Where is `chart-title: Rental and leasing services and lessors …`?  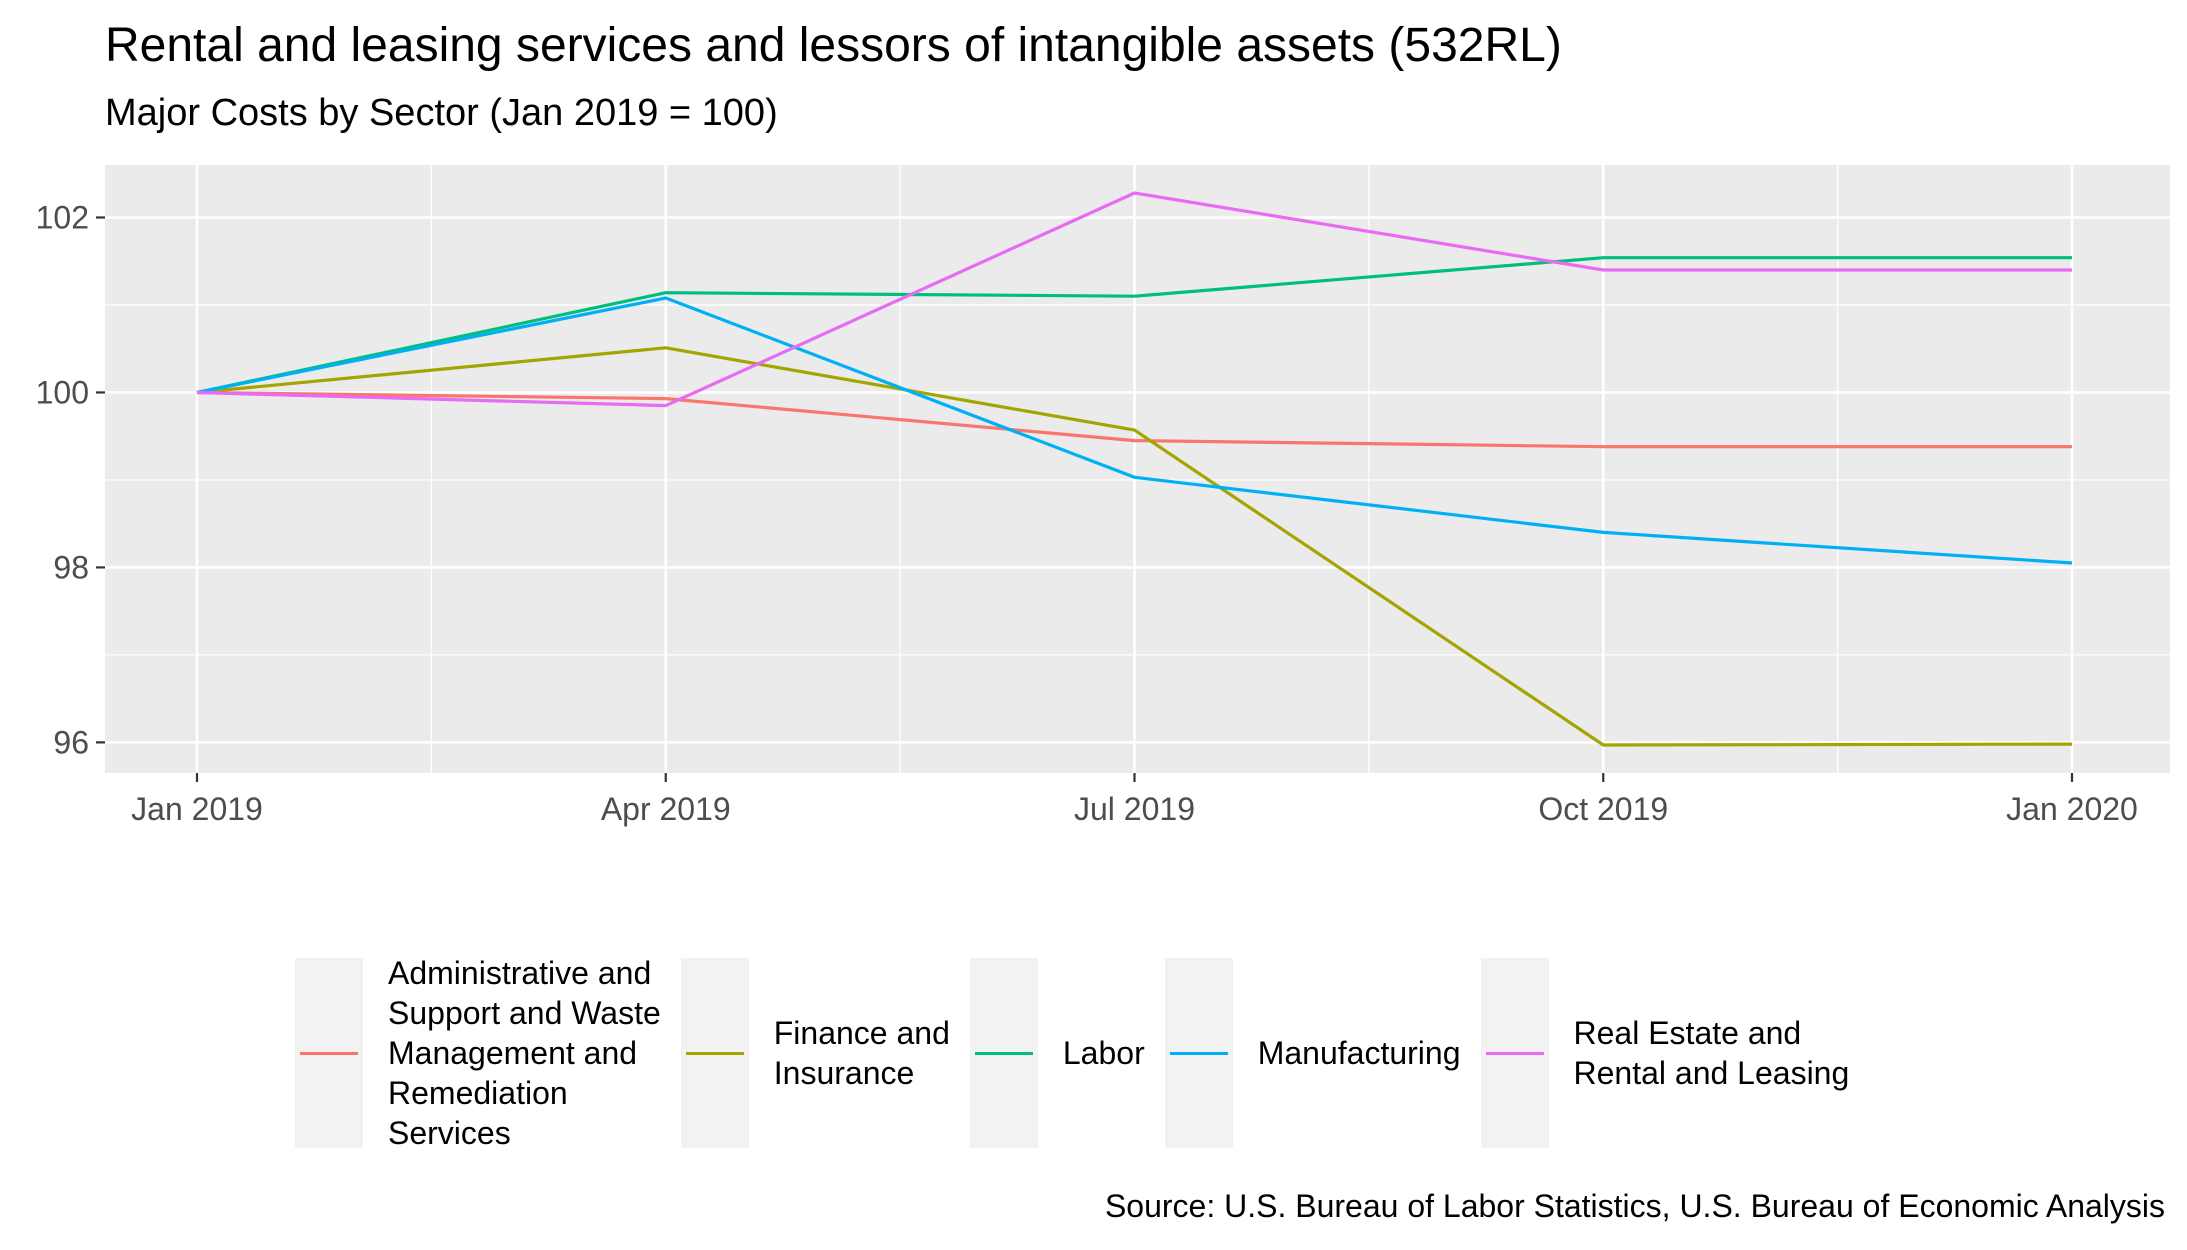 chart-title: Rental and leasing services and lessors … is located at coordinates (833, 45).